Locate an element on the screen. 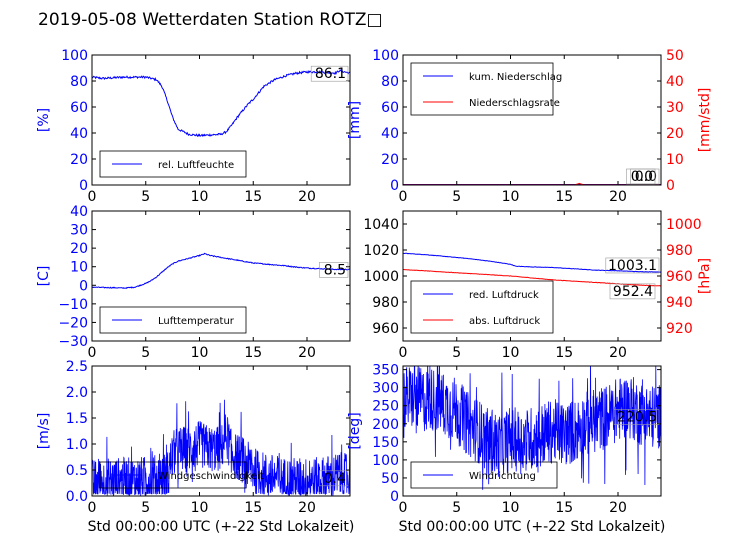 The width and height of the screenshot is (736, 552). y-tick-label: 2.5 is located at coordinates (77, 367).